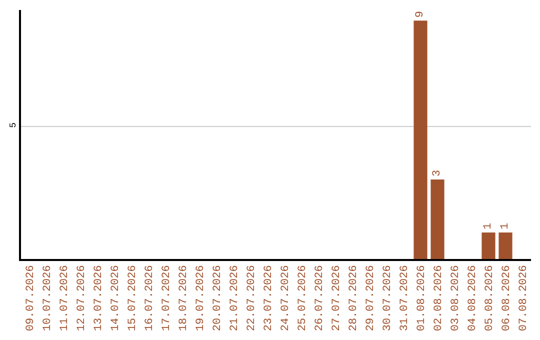 The image size is (540, 340). Describe the element at coordinates (439, 298) in the screenshot. I see `x-tick-label: 02.08.2026` at that location.